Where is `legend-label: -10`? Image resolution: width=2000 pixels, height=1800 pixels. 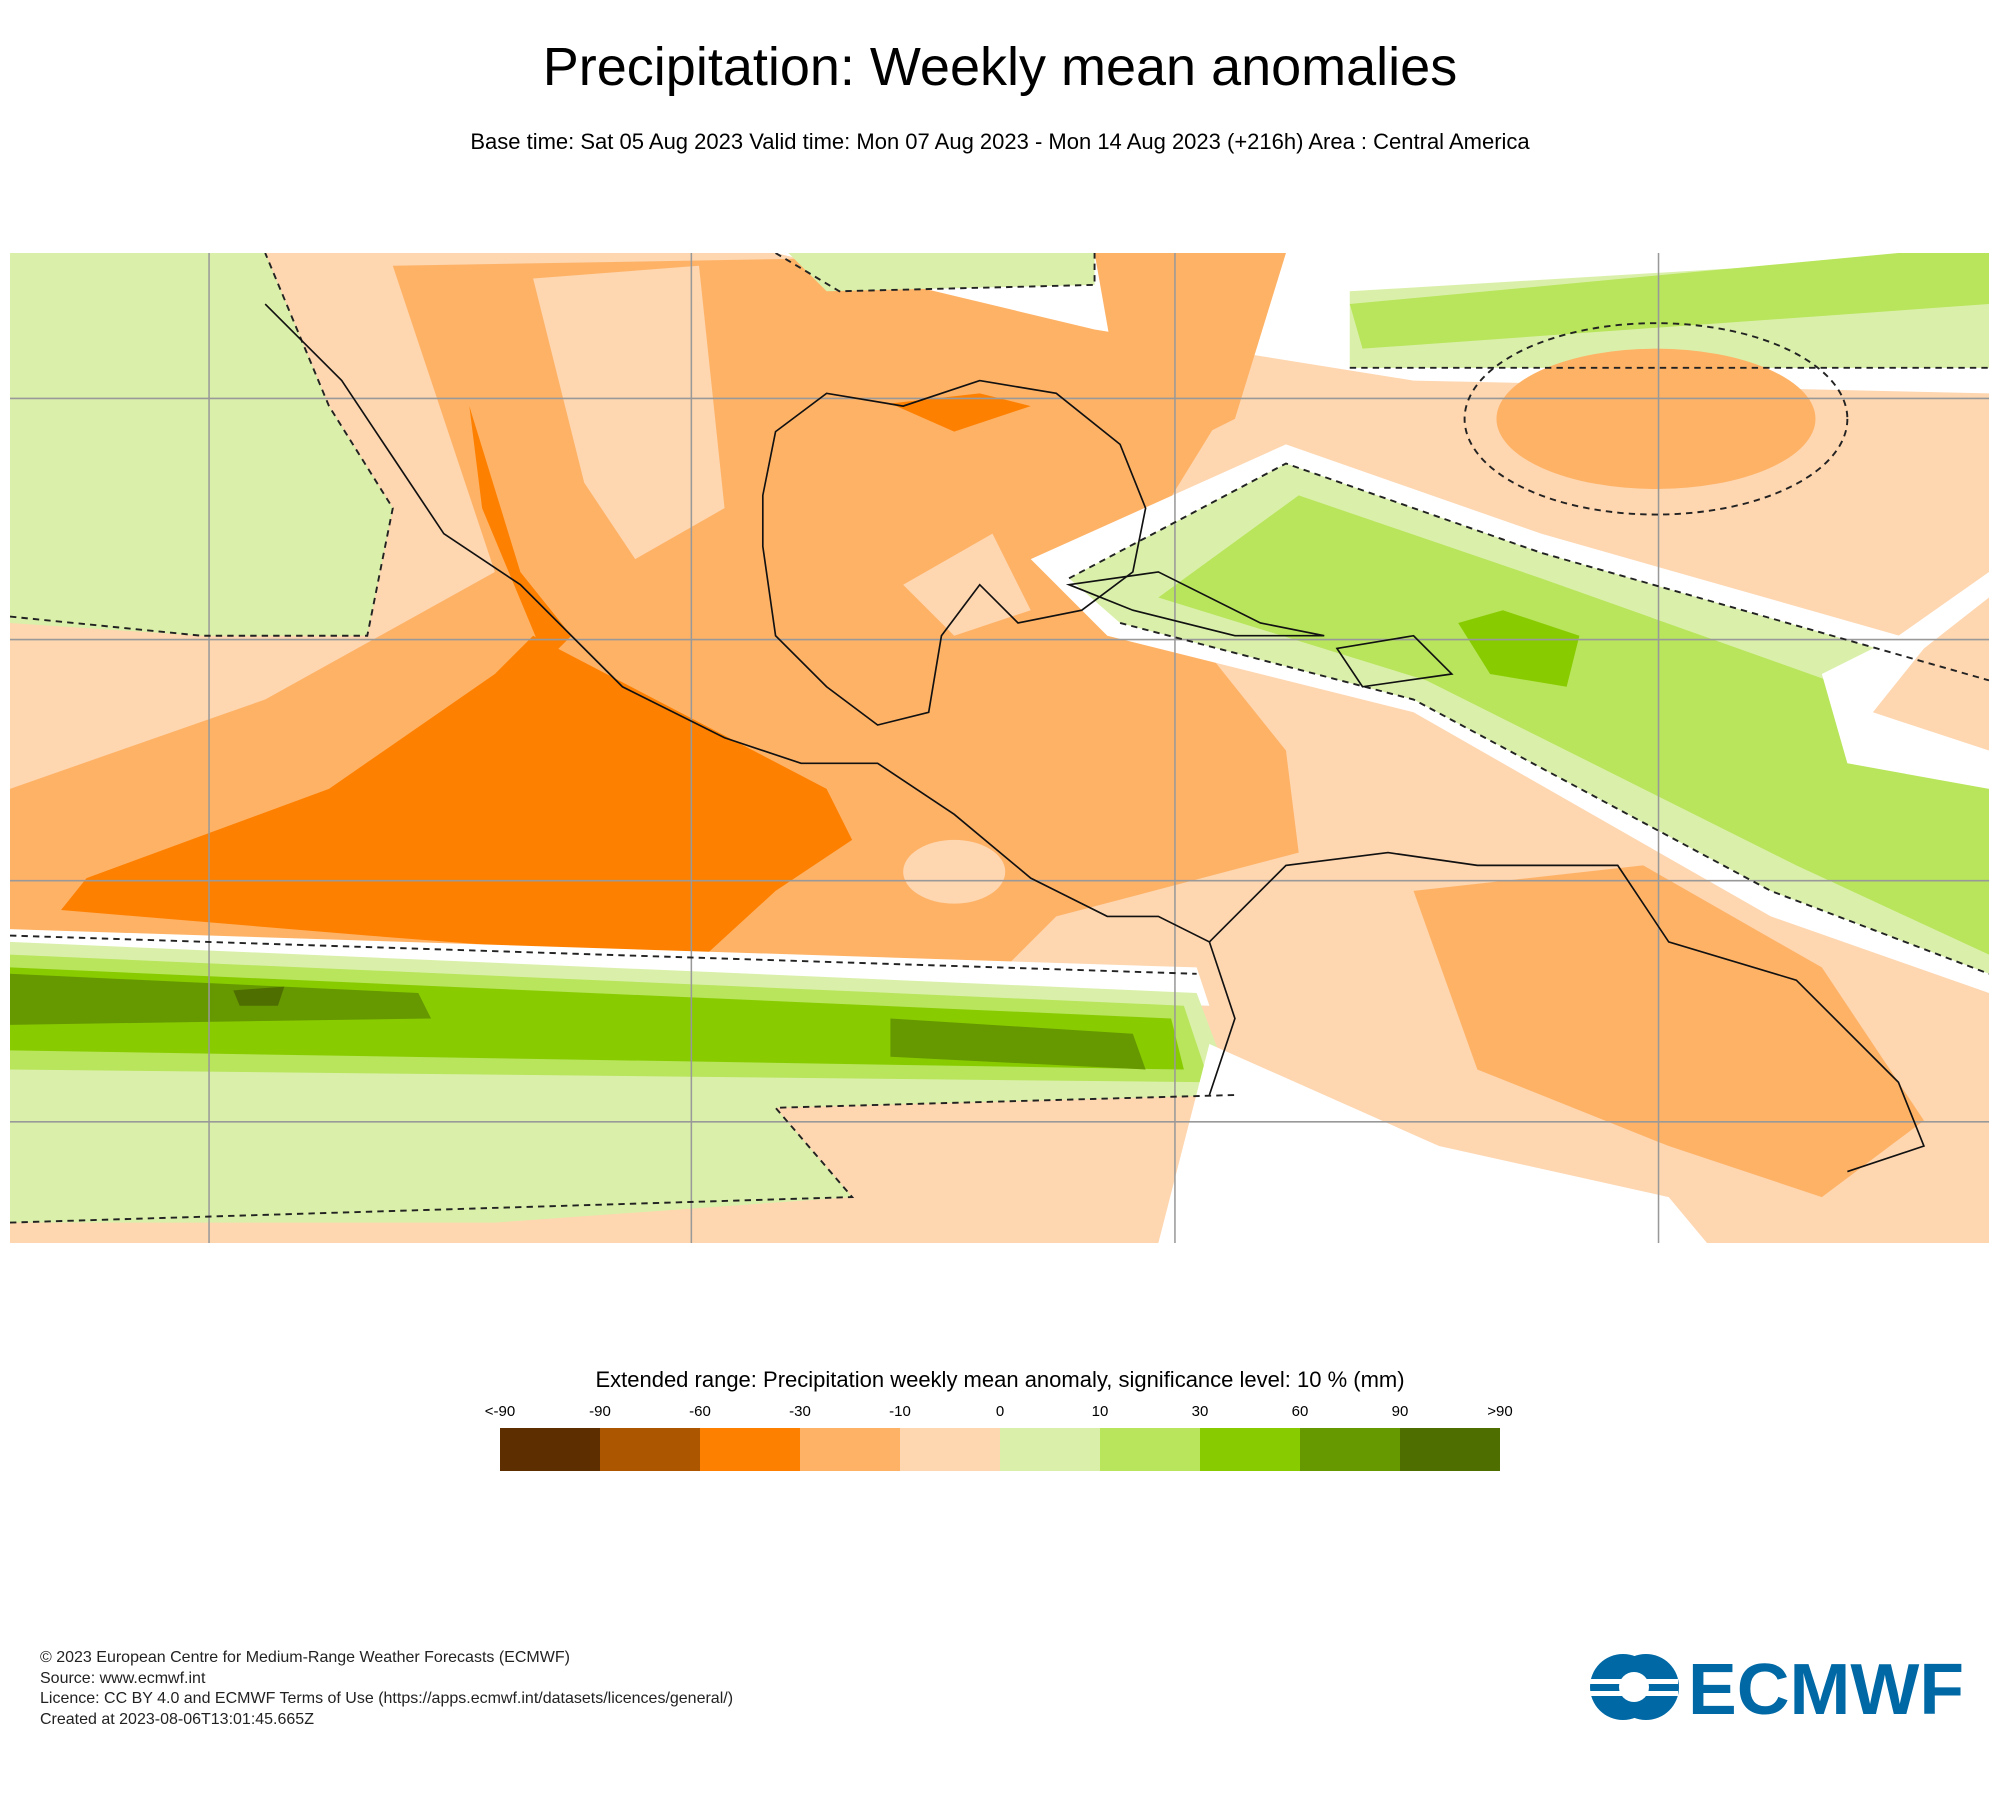
legend-label: -10 is located at coordinates (900, 1411).